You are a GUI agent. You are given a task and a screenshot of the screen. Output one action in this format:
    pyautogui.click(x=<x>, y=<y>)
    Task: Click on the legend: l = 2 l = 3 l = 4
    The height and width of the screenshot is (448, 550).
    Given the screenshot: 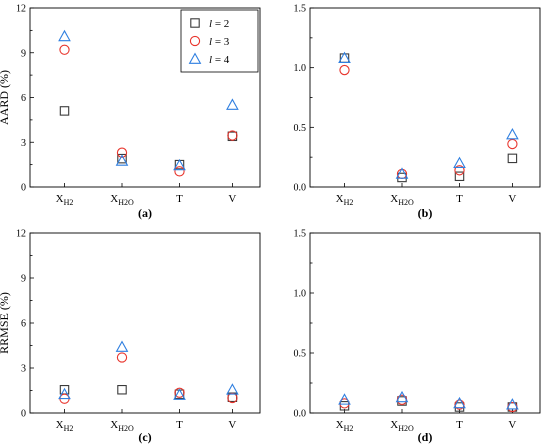 What is the action you would take?
    pyautogui.click(x=219, y=41)
    